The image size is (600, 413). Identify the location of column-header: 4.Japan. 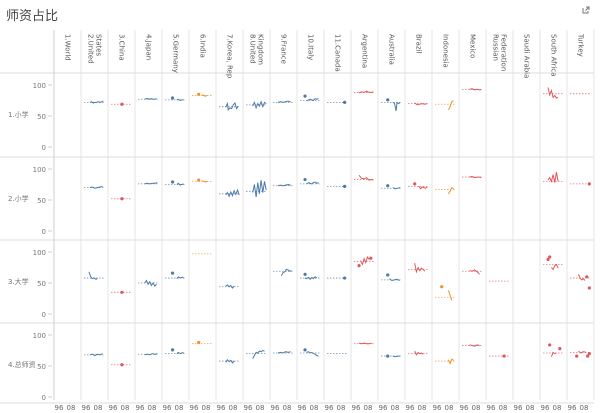
(149, 47).